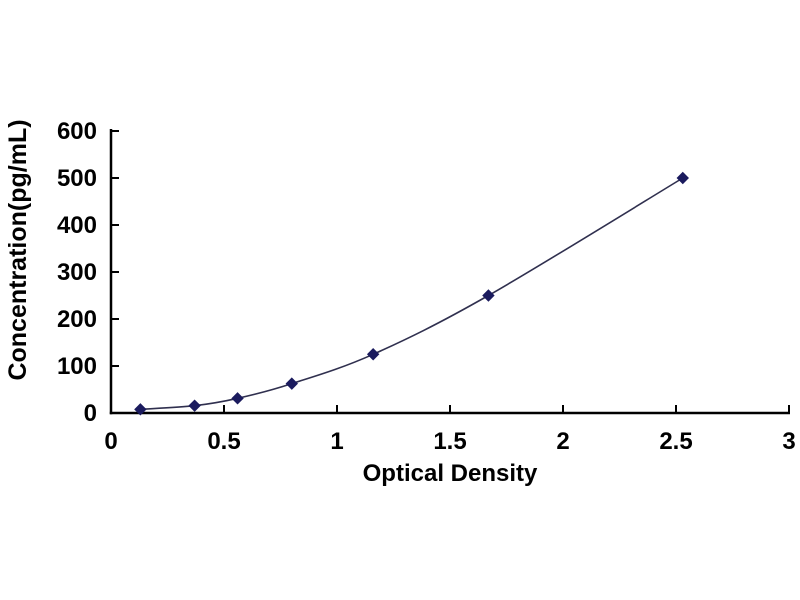  I want to click on x-tick-label: 0.5, so click(223, 441).